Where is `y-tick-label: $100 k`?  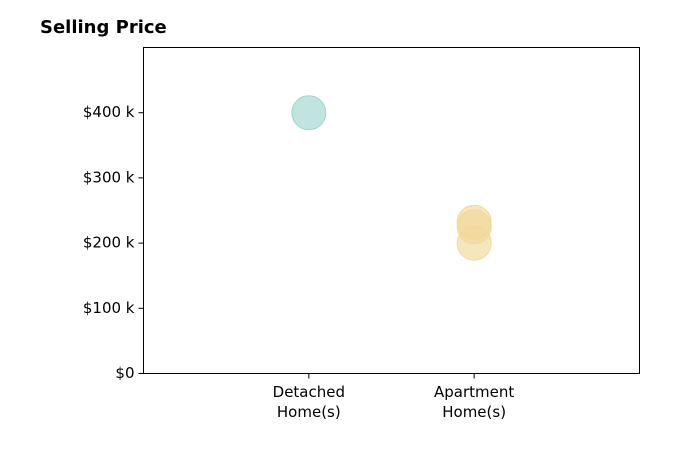
y-tick-label: $100 k is located at coordinates (109, 308).